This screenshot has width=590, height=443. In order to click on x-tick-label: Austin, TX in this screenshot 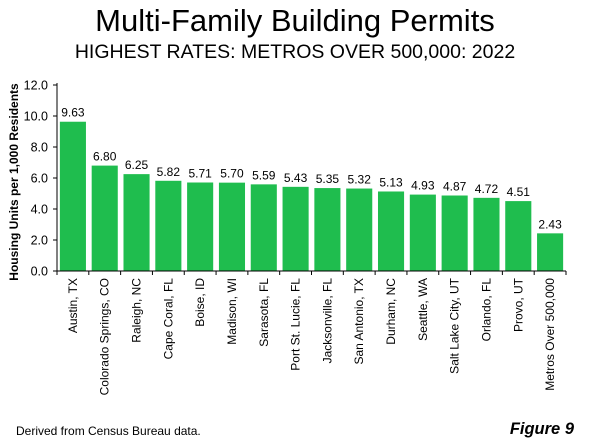, I will do `click(73, 305)`.